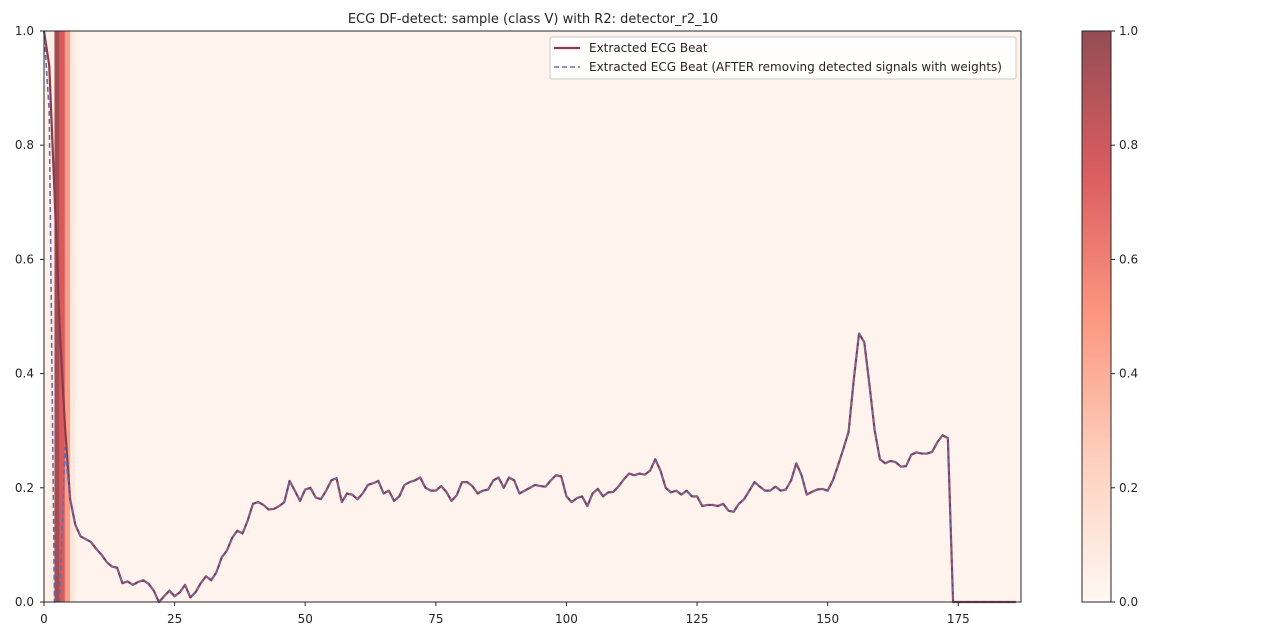  What do you see at coordinates (566, 619) in the screenshot?
I see `x-tick-label: 100` at bounding box center [566, 619].